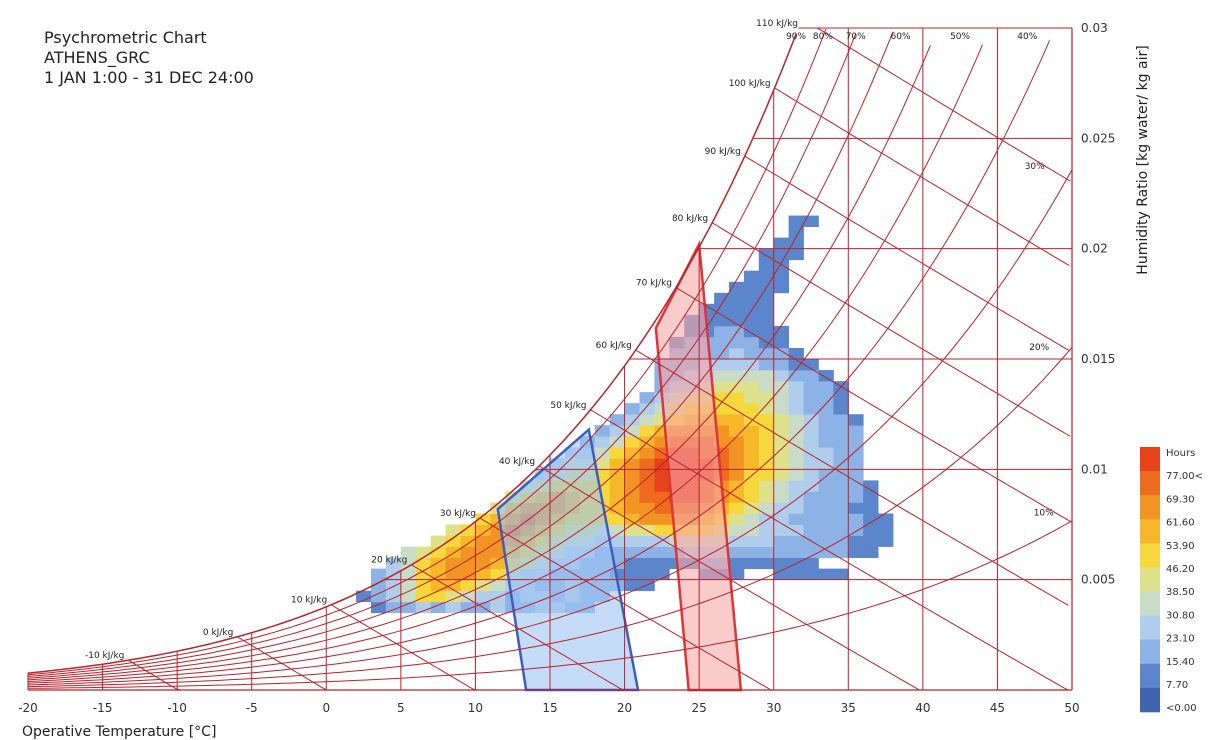 Image resolution: width=1208 pixels, height=740 pixels. I want to click on x-tick-label: 0, so click(326, 708).